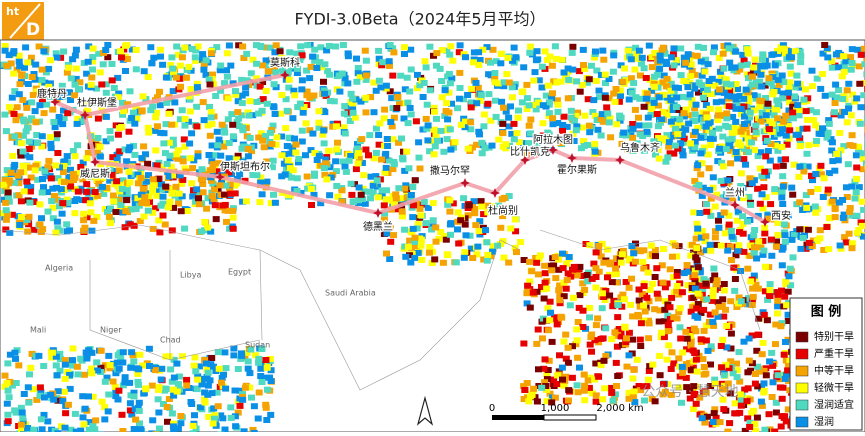 The width and height of the screenshot is (865, 436). What do you see at coordinates (23, 21) in the screenshot?
I see `logo: ht D` at bounding box center [23, 21].